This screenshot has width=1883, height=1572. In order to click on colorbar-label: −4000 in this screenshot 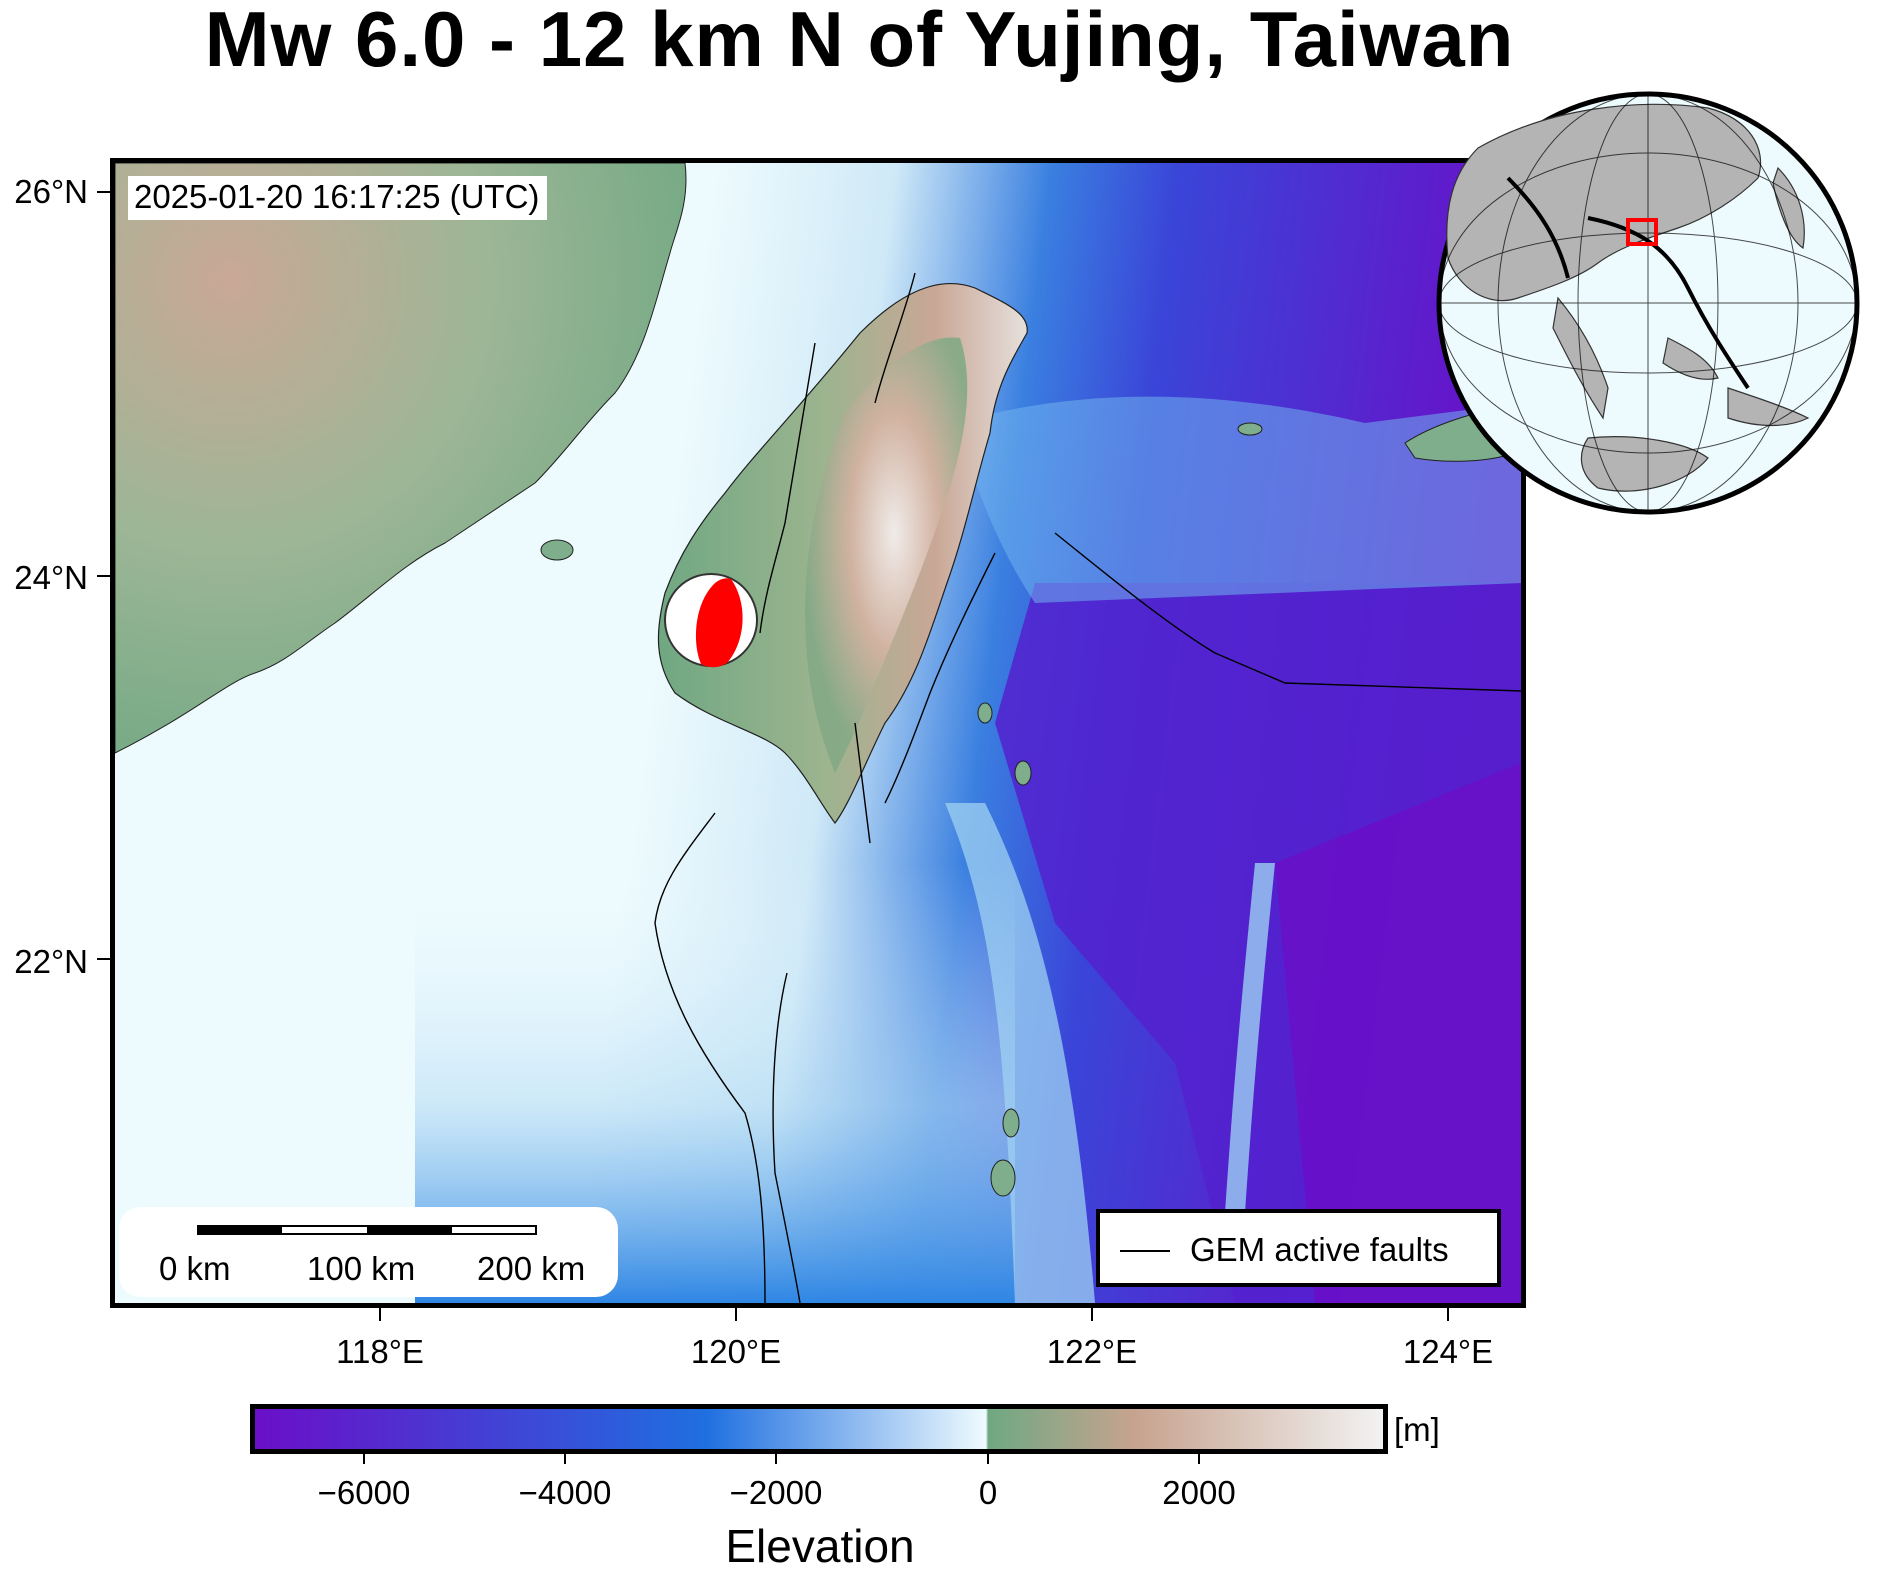, I will do `click(565, 1492)`.